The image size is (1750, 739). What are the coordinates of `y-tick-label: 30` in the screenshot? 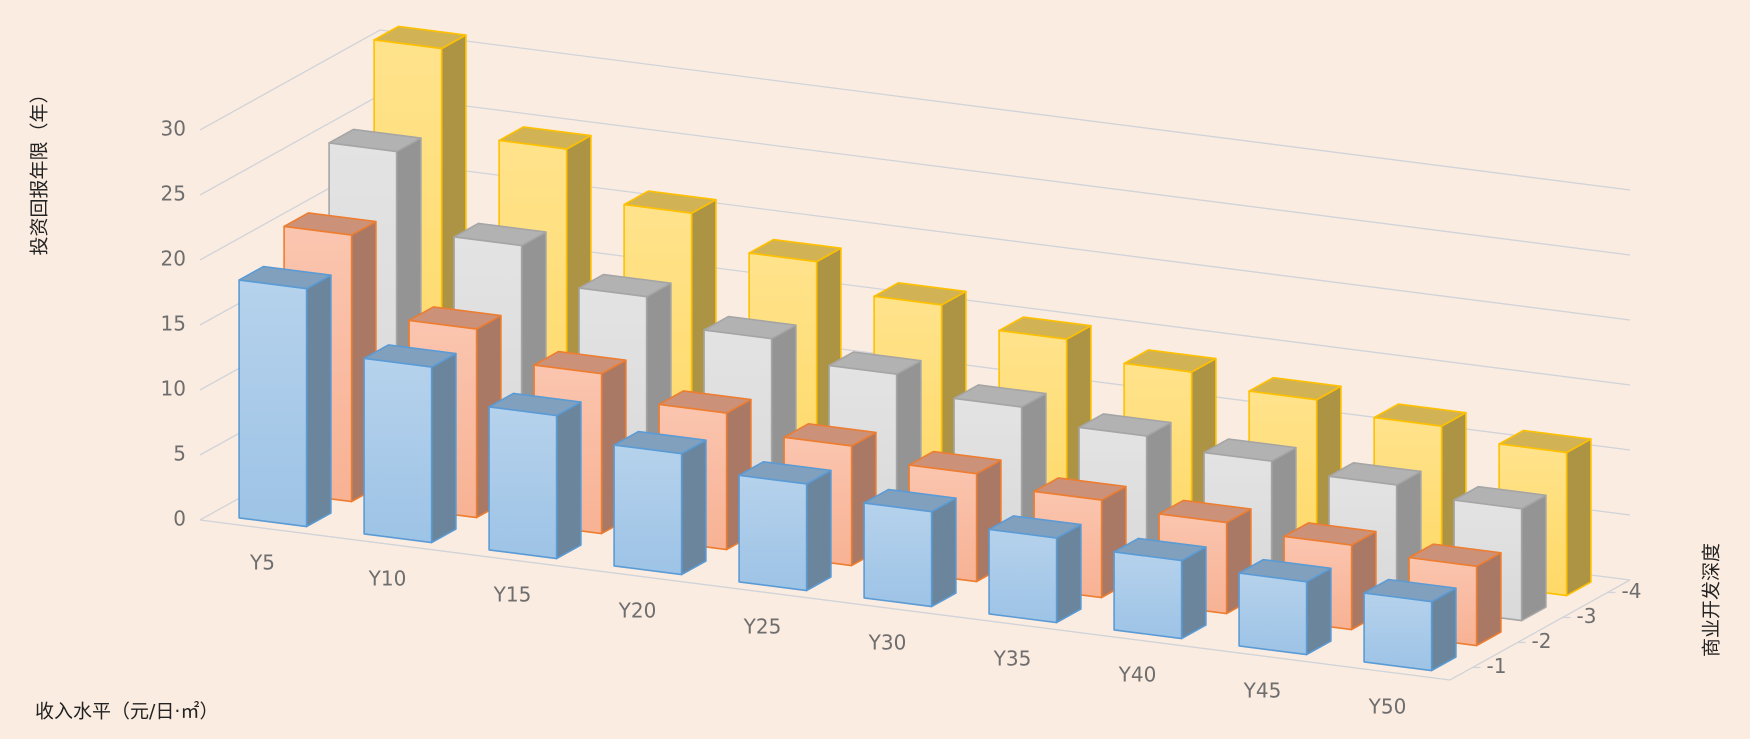 It's located at (173, 129).